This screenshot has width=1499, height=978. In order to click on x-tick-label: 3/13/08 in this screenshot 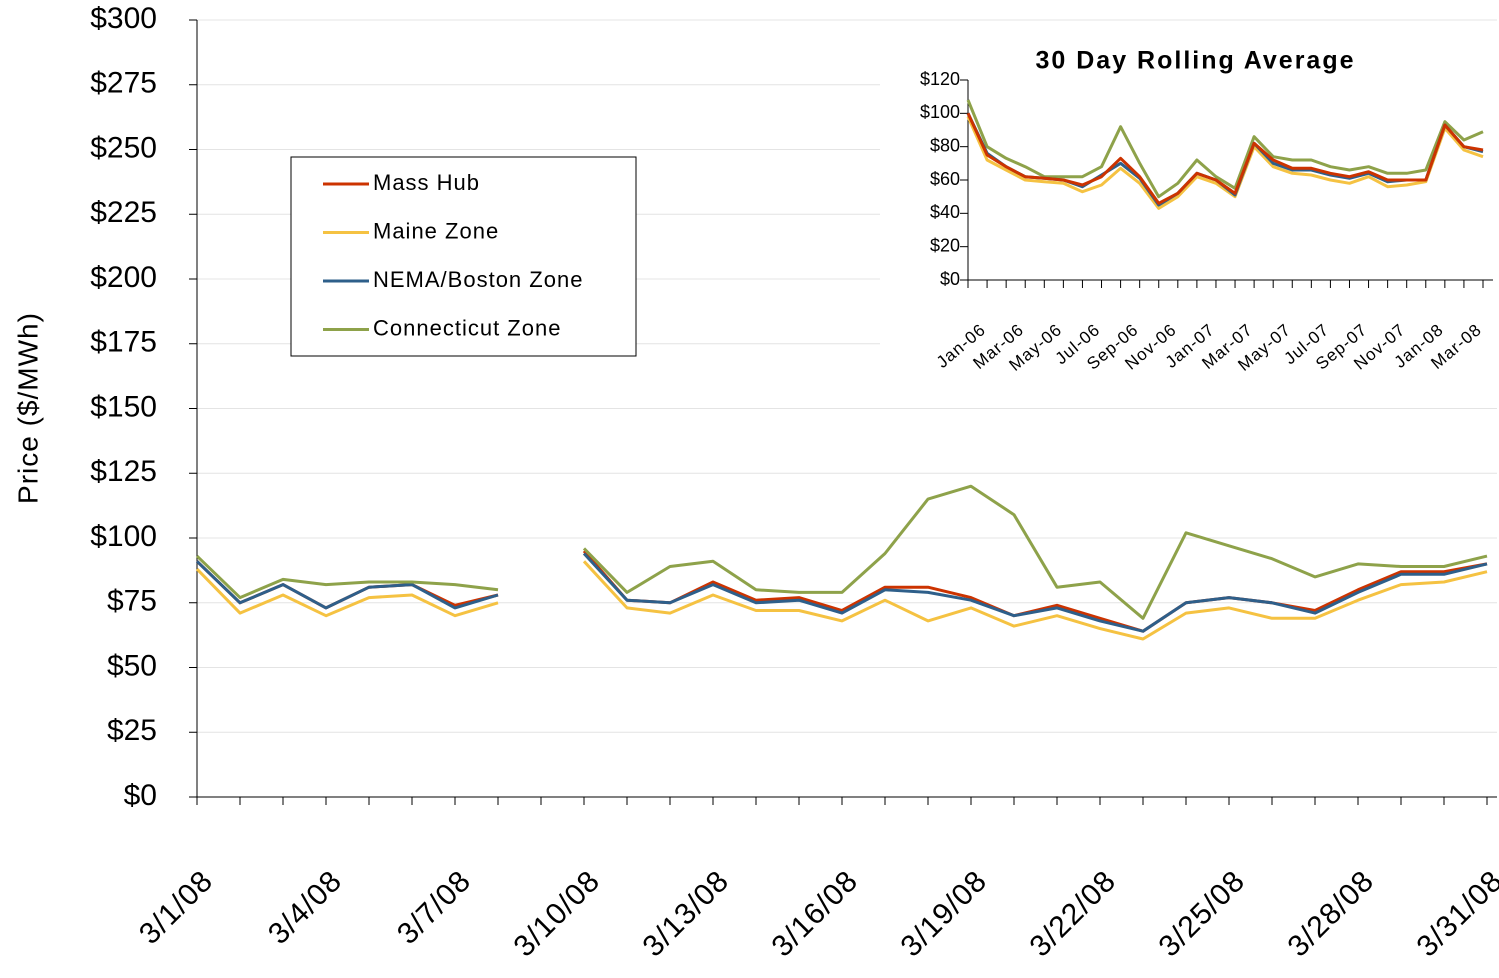, I will do `click(685, 913)`.